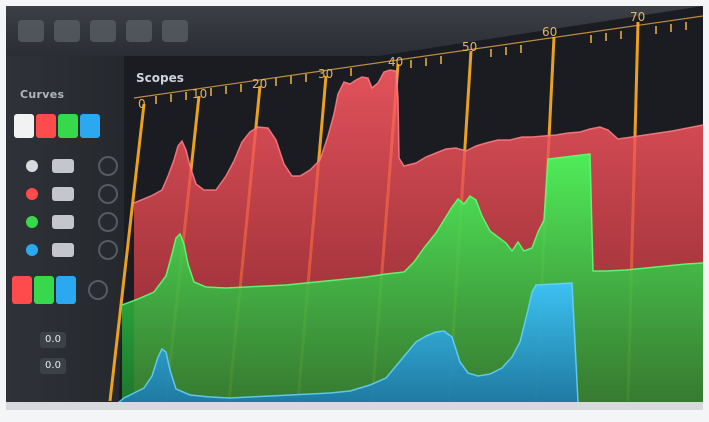  I want to click on ruler-label: 40, so click(395, 62).